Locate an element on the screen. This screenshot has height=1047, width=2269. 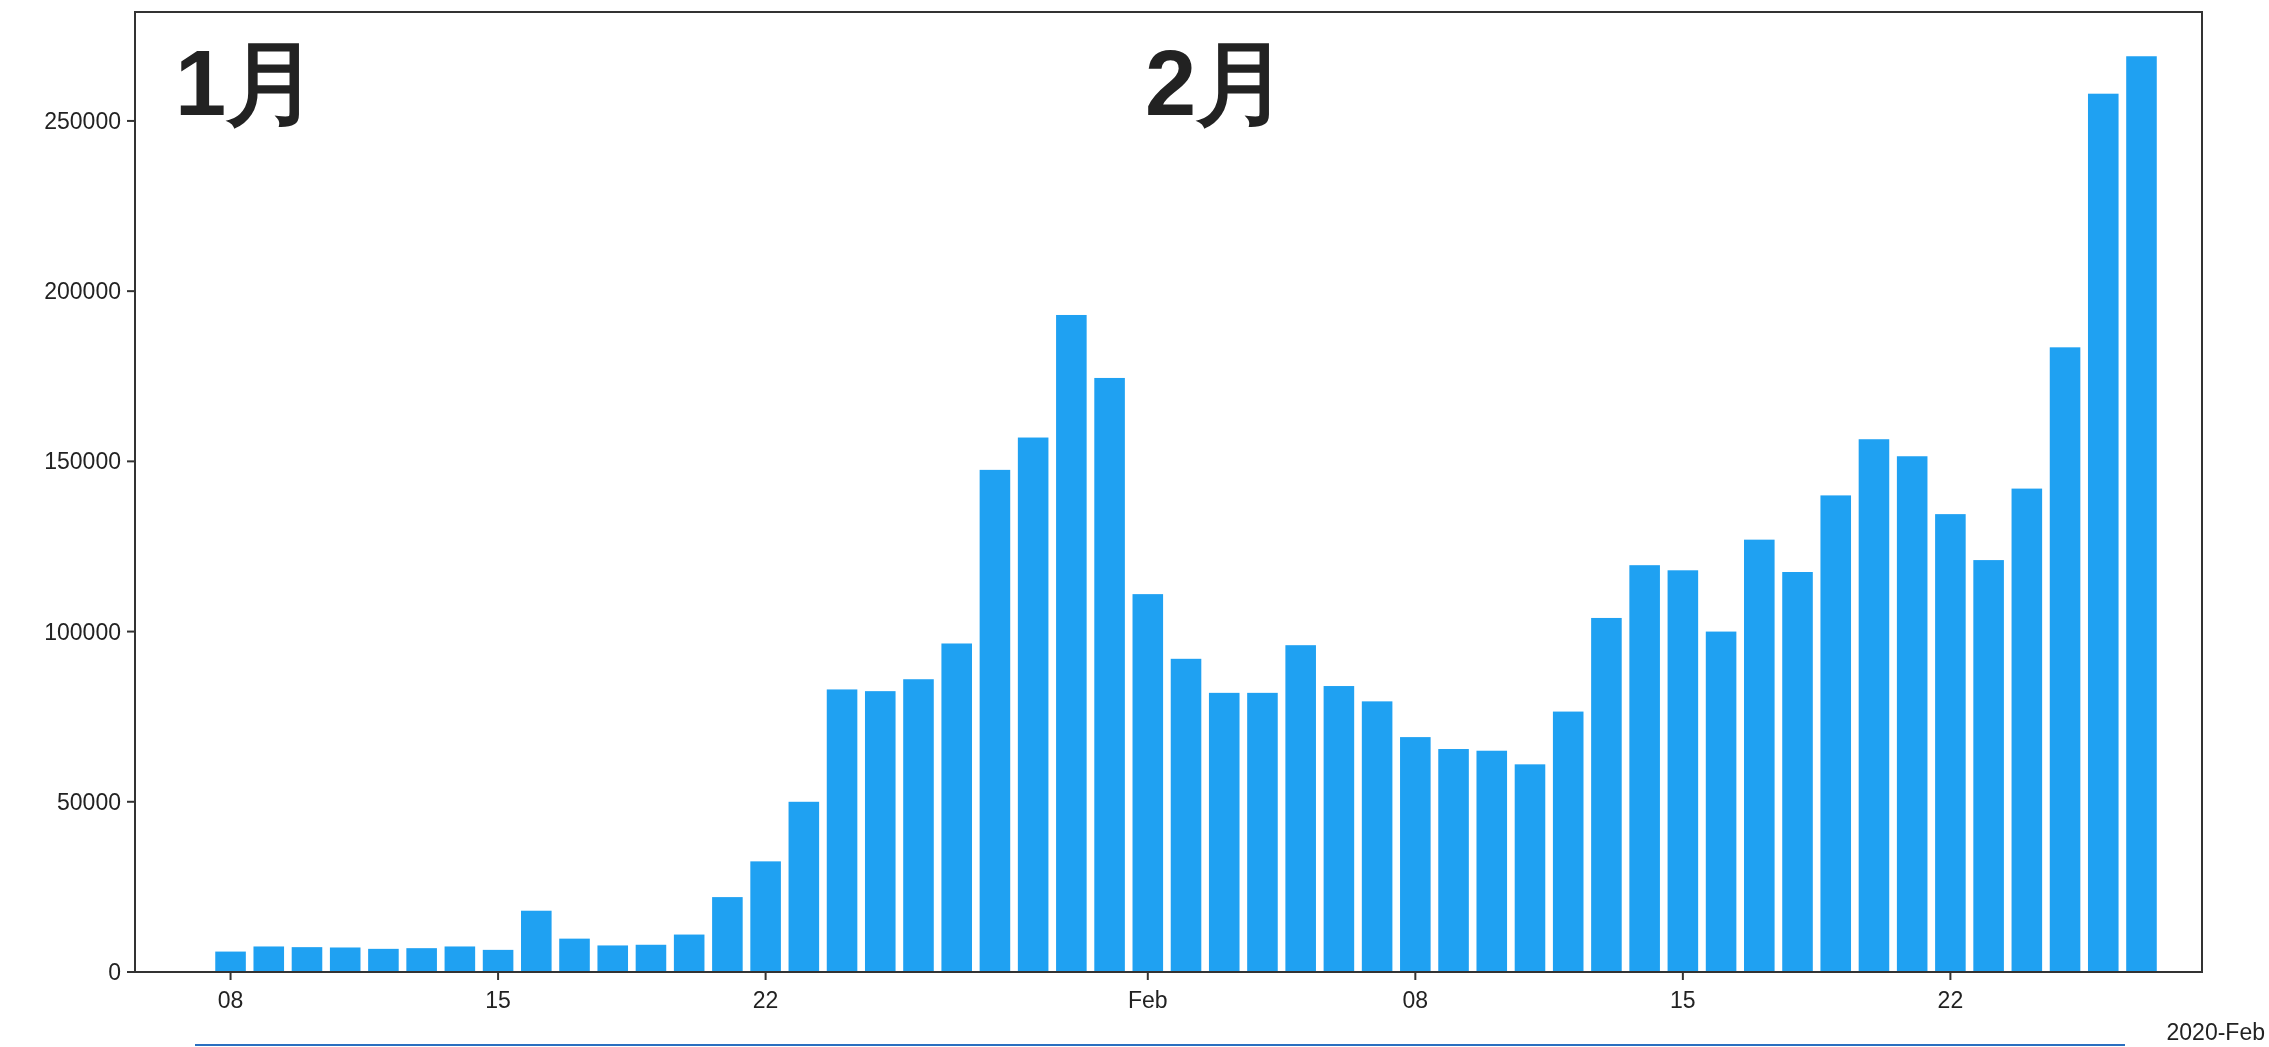
y-tick-label: 150000 is located at coordinates (82, 461).